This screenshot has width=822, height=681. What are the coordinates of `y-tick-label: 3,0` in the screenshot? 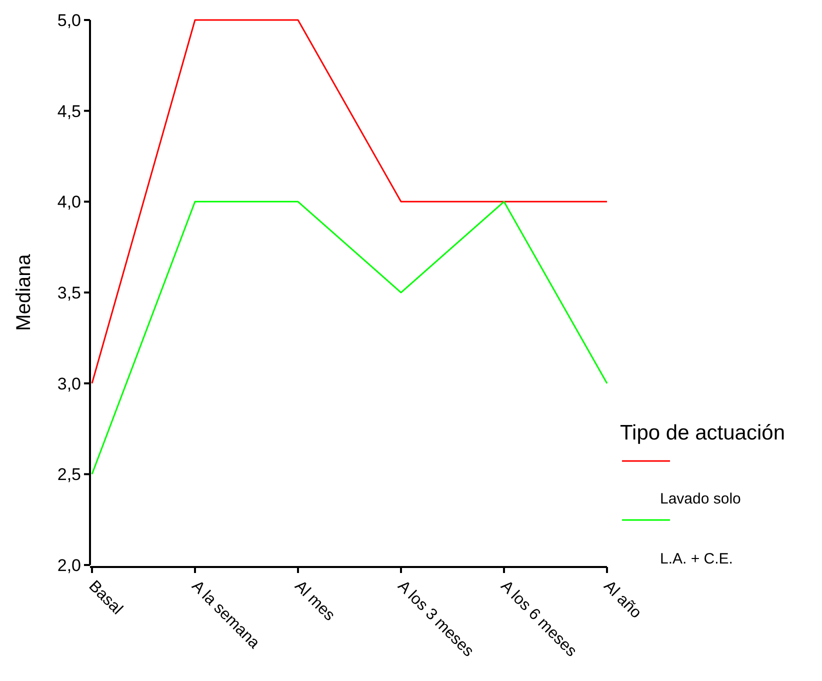 It's located at (69, 384).